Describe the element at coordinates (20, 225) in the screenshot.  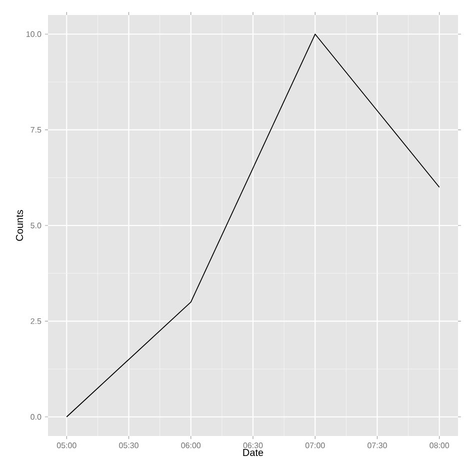
I see `y-axis-title: Counts` at that location.